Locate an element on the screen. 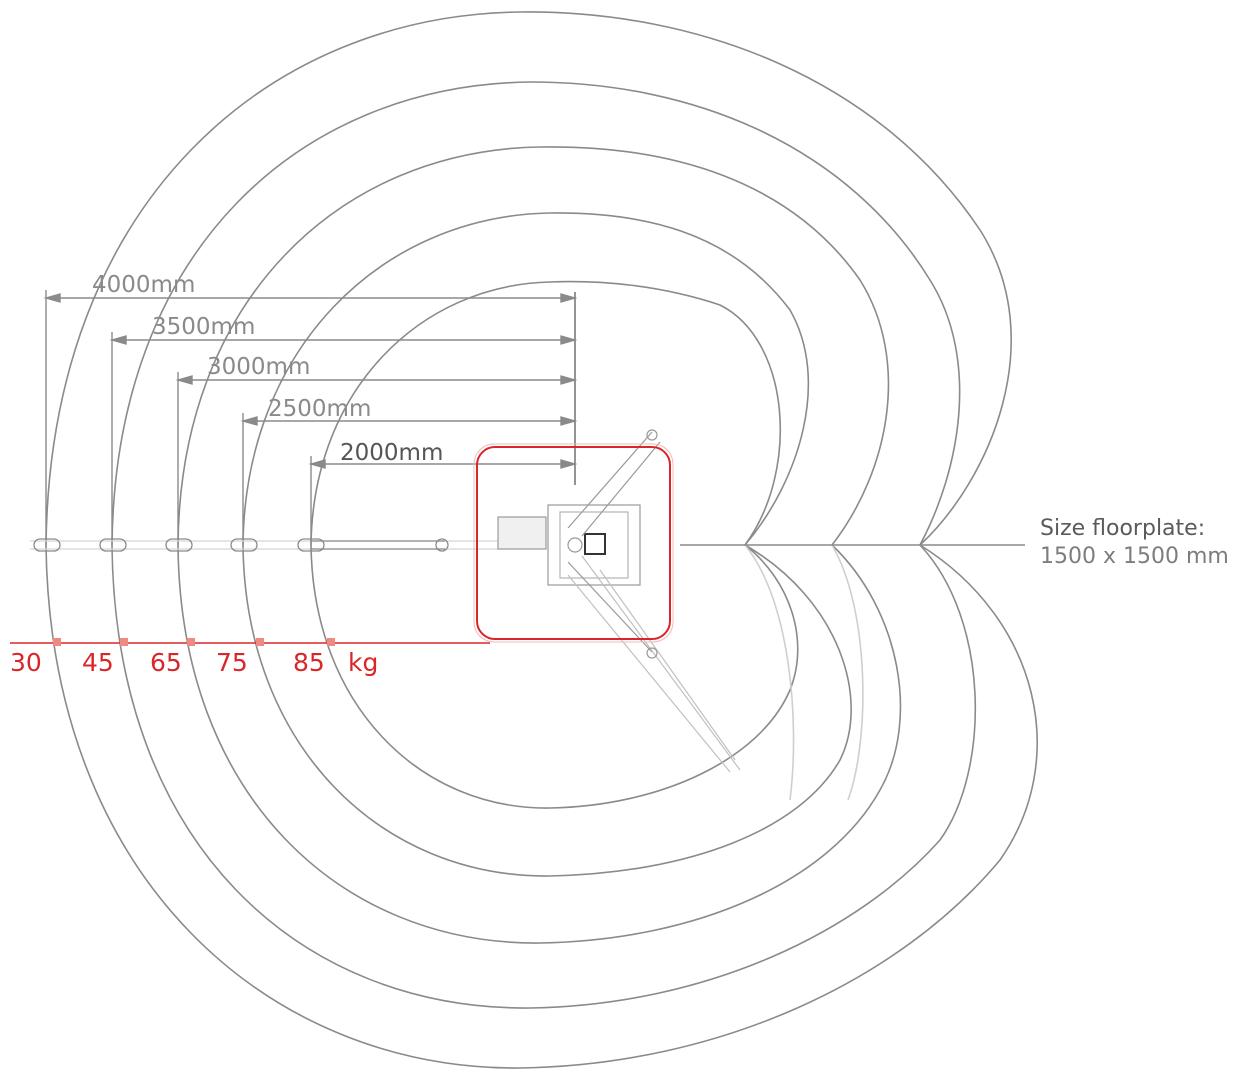 The image size is (1250, 1072). load-label-30: 30 is located at coordinates (26, 662).